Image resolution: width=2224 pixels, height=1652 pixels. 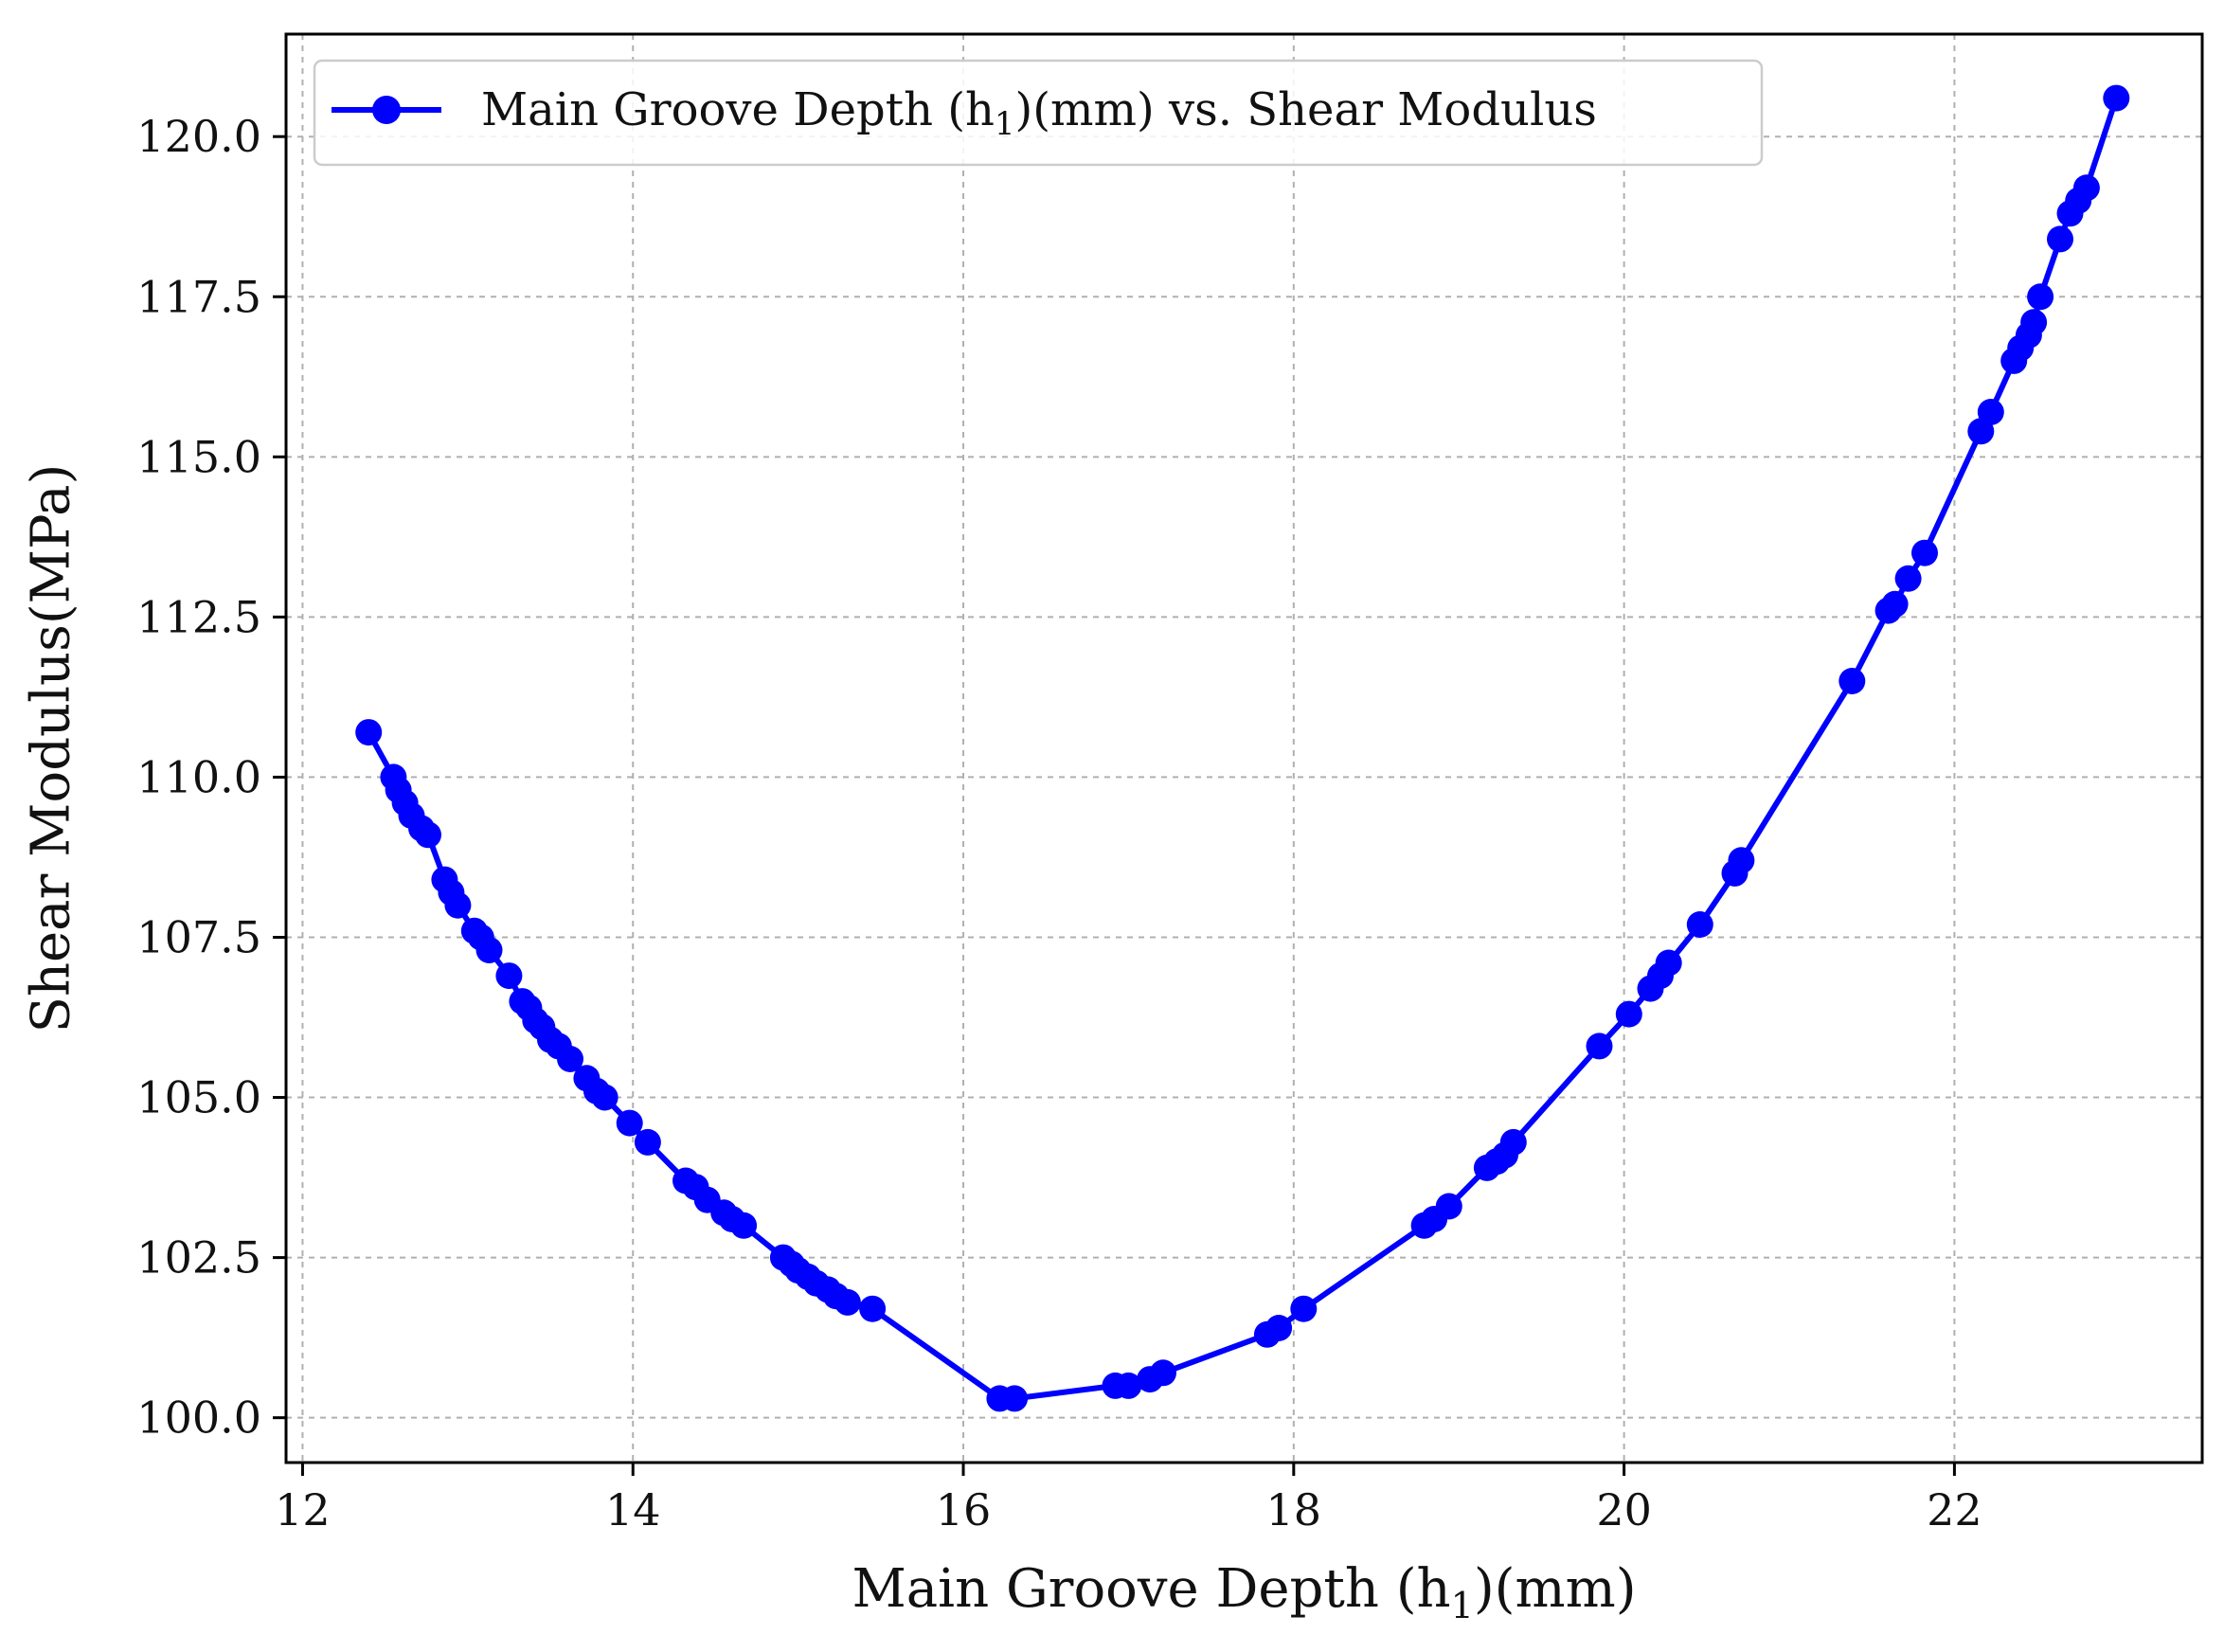 I want to click on x-tick-label: 18, so click(x=1294, y=1509).